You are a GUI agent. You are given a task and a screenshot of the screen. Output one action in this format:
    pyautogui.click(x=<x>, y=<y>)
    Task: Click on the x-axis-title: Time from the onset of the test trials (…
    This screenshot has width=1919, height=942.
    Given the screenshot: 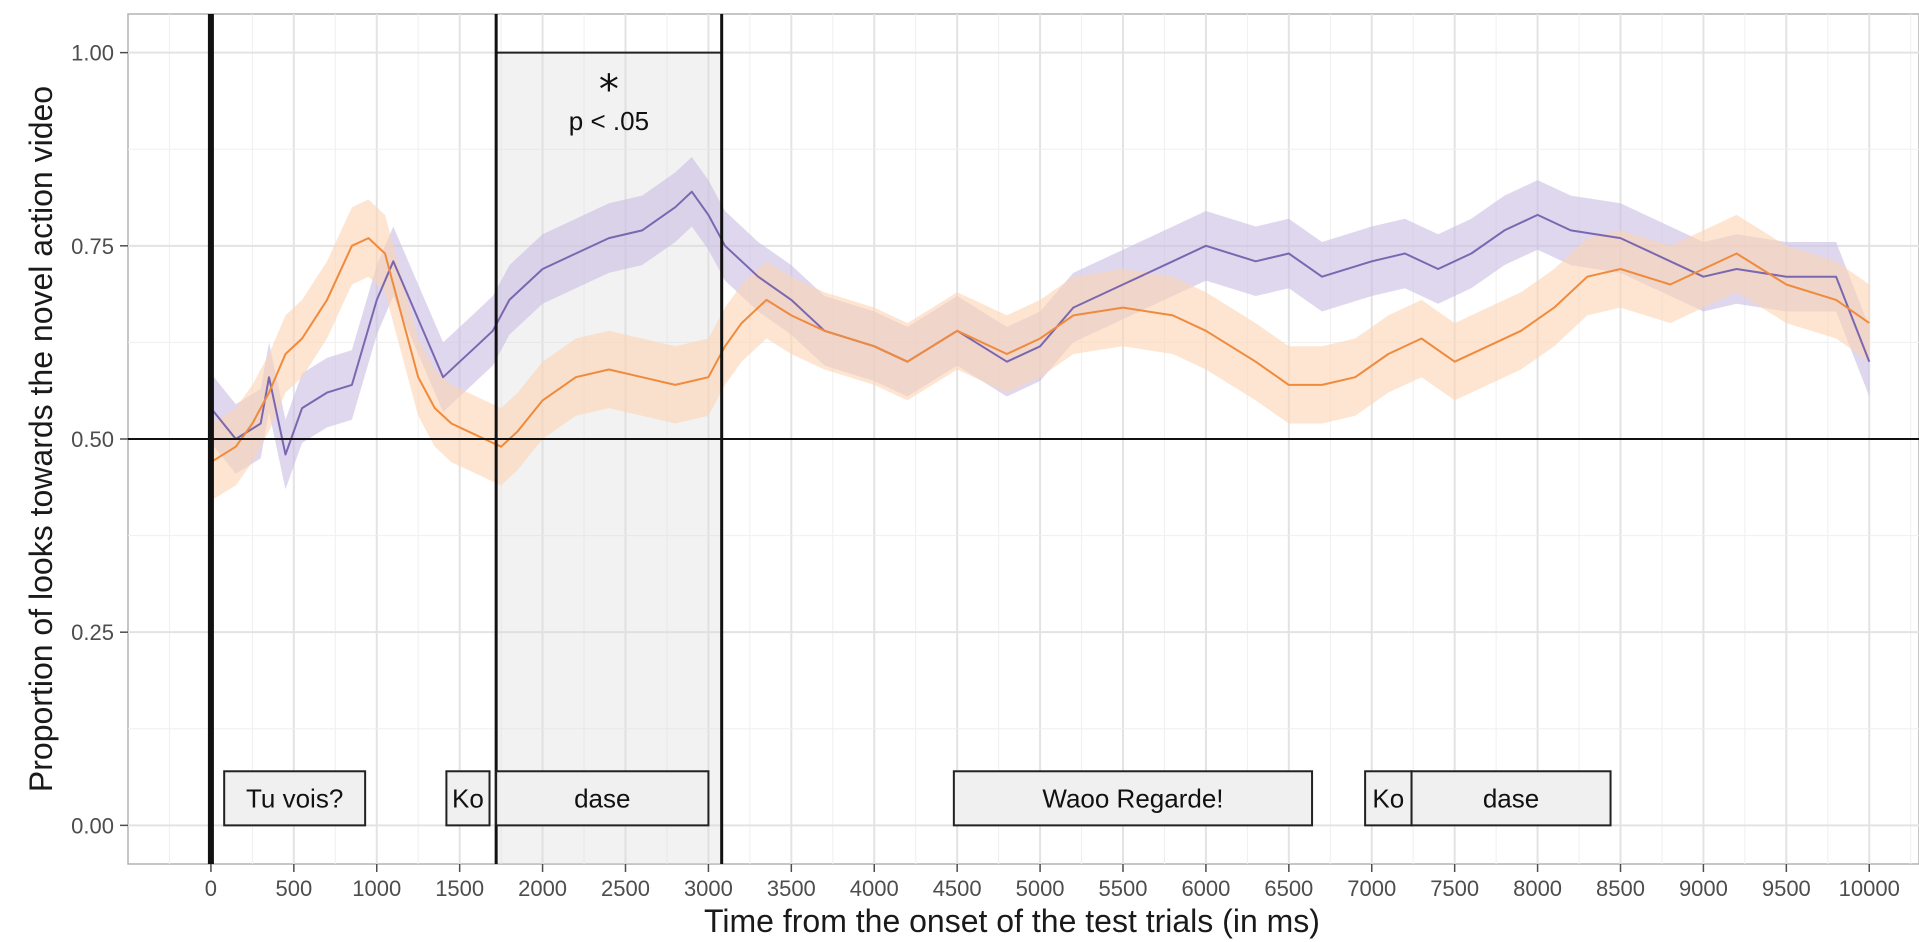 What is the action you would take?
    pyautogui.click(x=1012, y=921)
    